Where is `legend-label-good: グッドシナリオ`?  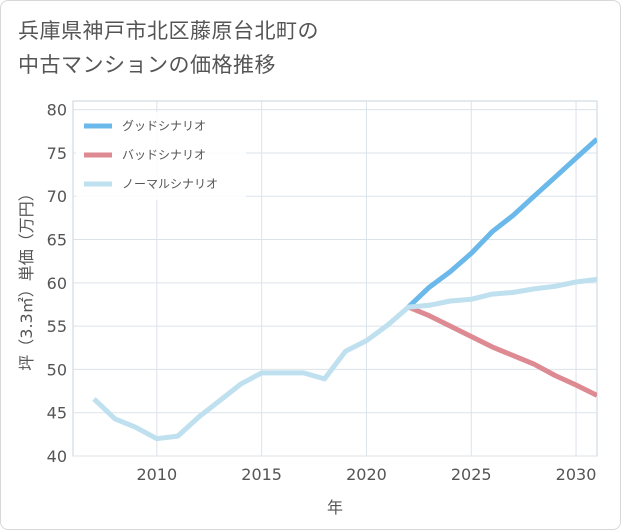
legend-label-good: グッドシナリオ is located at coordinates (164, 126).